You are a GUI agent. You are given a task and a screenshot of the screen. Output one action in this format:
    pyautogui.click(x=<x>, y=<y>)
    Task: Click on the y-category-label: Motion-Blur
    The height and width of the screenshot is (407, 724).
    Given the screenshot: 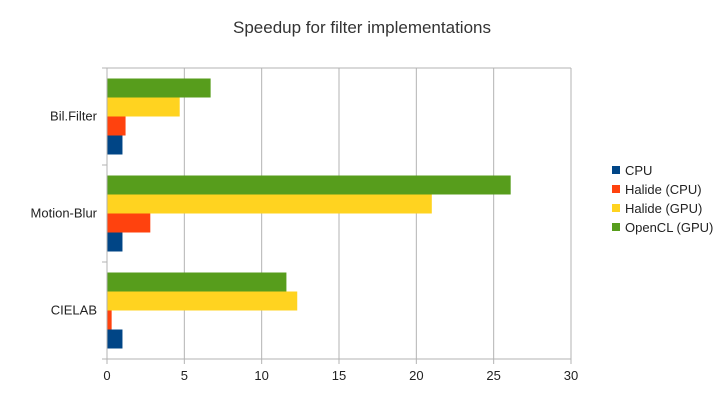 What is the action you would take?
    pyautogui.click(x=64, y=213)
    